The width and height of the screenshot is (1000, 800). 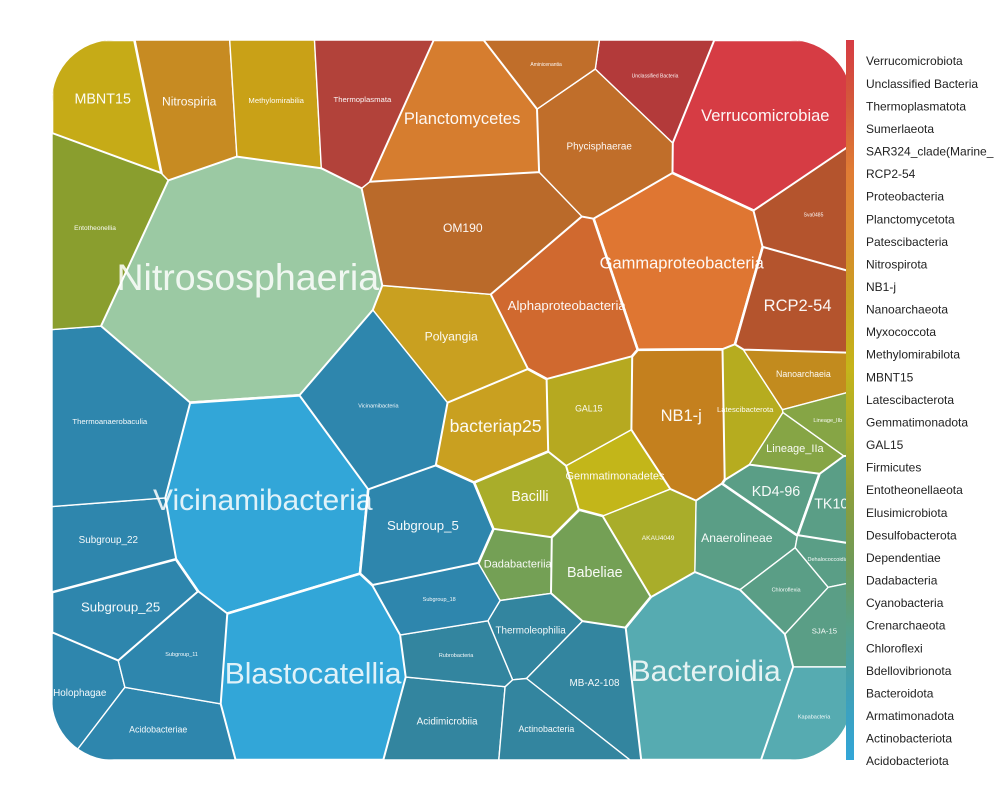 I want to click on legend-label: Bacteroidota, so click(x=900, y=693).